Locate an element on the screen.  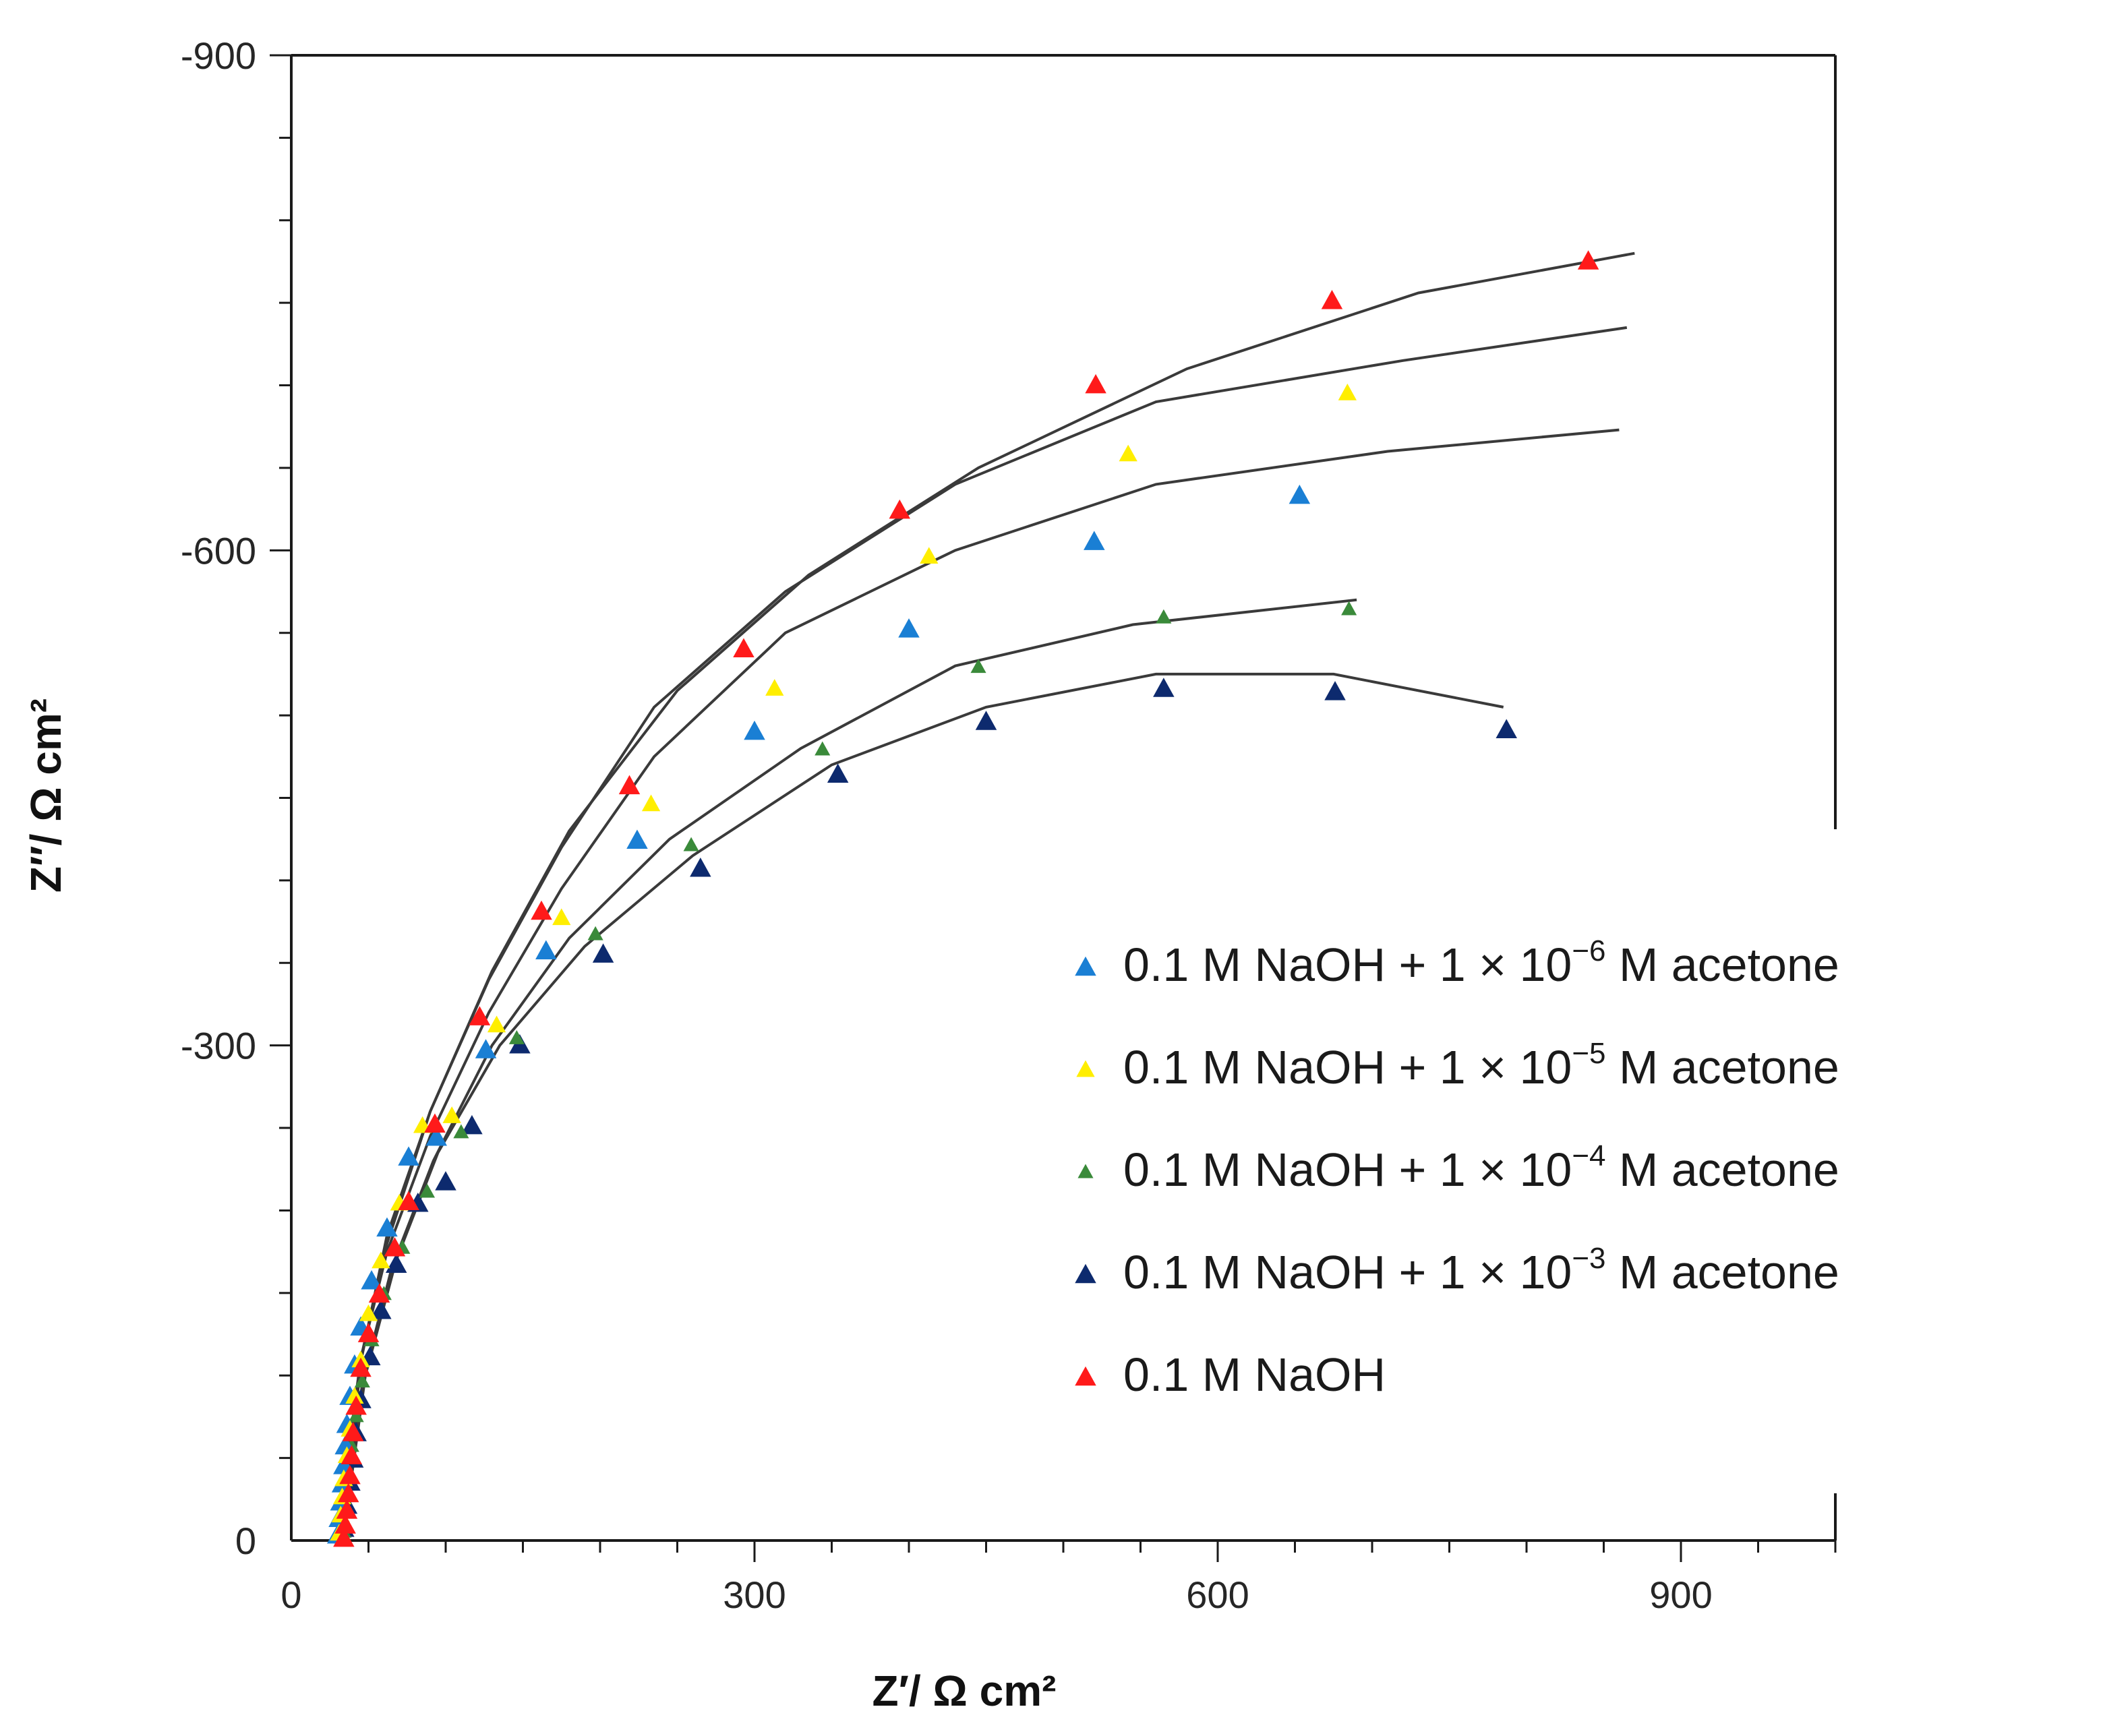
x-tick-label: 900 is located at coordinates (1680, 1595).